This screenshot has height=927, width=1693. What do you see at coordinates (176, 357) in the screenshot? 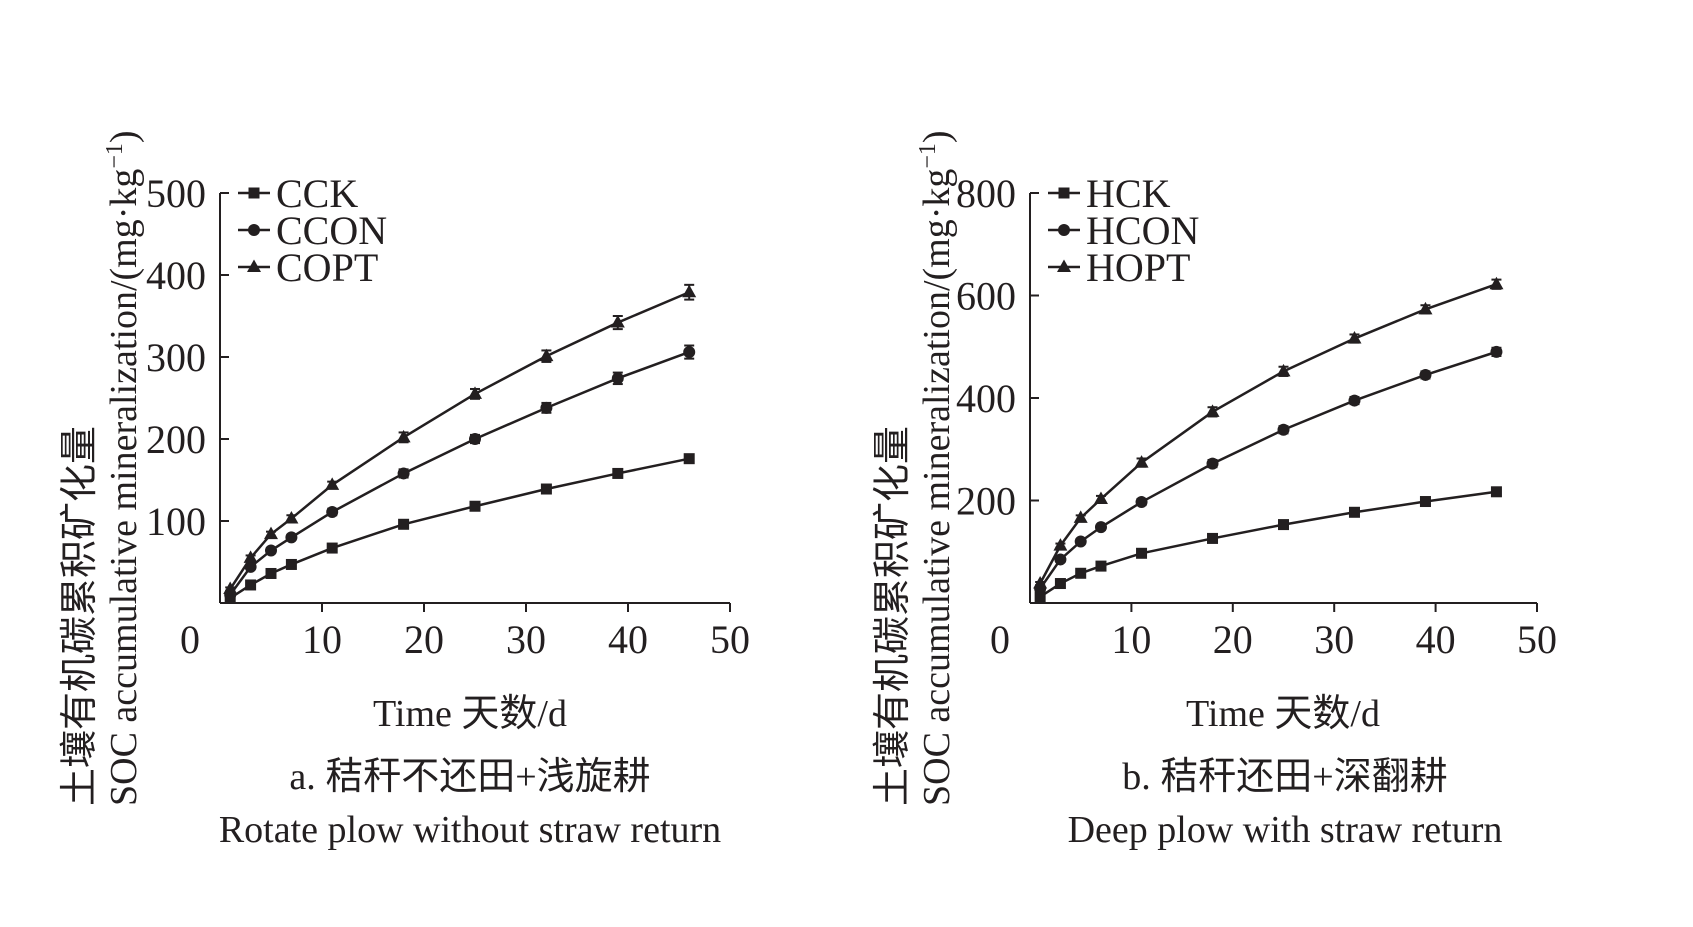
I see `y-tick-label: 300` at bounding box center [176, 357].